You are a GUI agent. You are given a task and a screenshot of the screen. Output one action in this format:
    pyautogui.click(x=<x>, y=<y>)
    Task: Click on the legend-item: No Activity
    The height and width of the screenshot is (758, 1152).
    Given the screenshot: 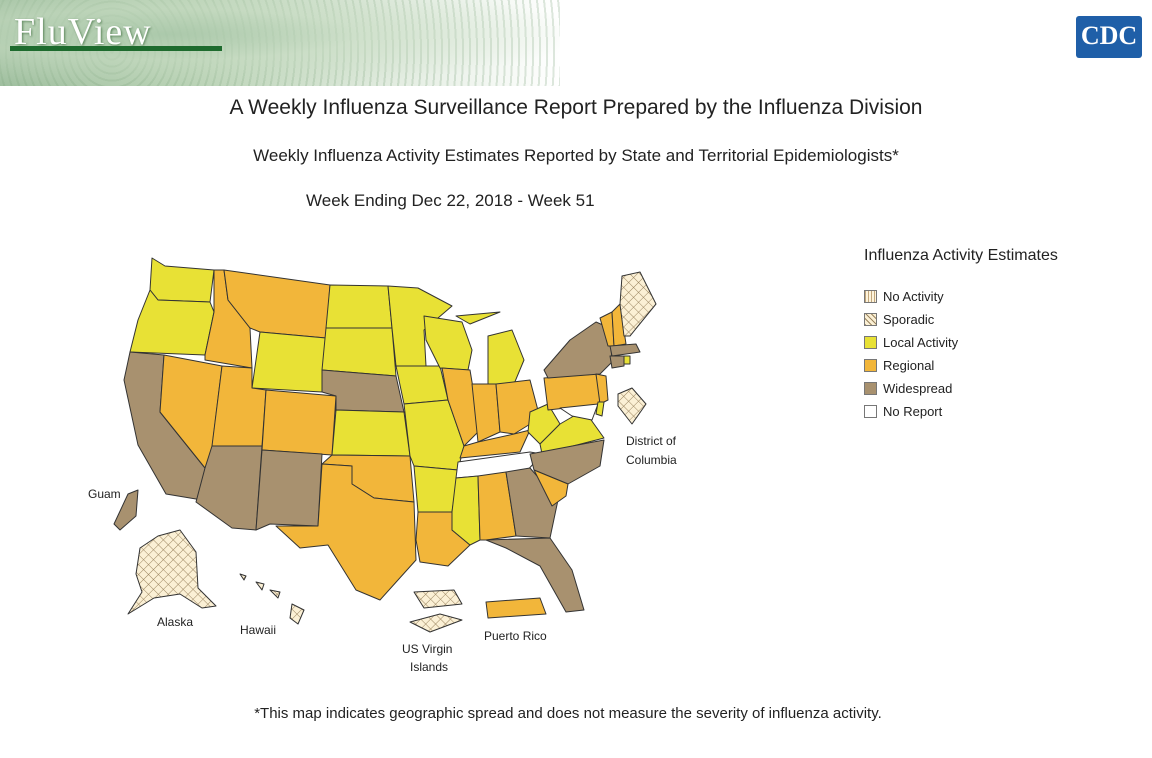 What is the action you would take?
    pyautogui.click(x=904, y=296)
    